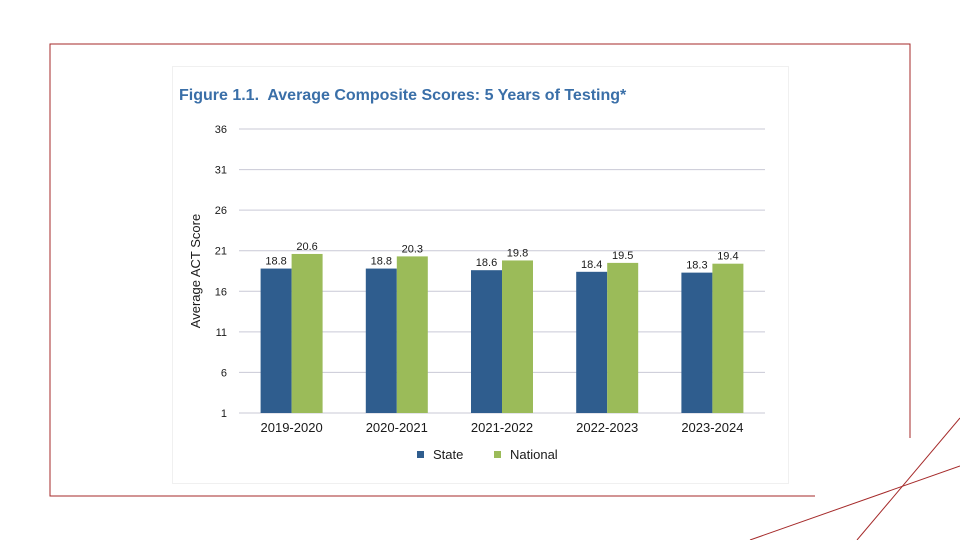  What do you see at coordinates (486, 263) in the screenshot?
I see `data-label-state: 18.6` at bounding box center [486, 263].